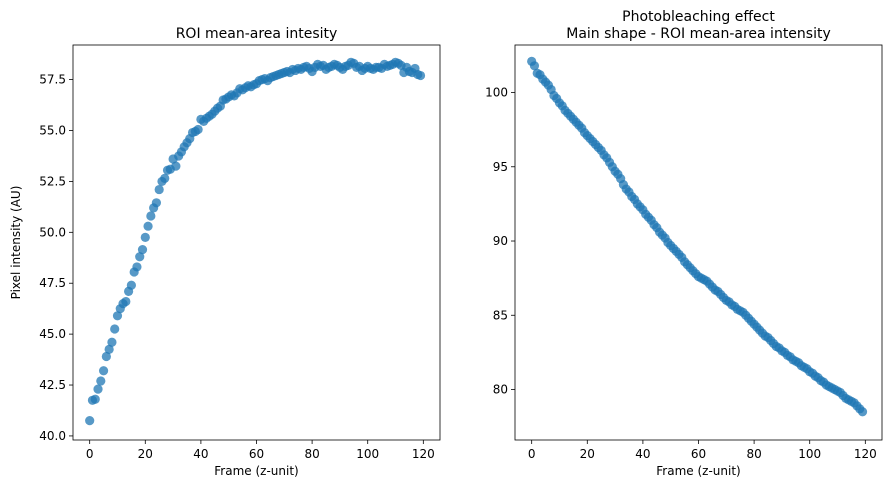  Describe the element at coordinates (52, 334) in the screenshot. I see `y-tick-label: 45.0` at that location.